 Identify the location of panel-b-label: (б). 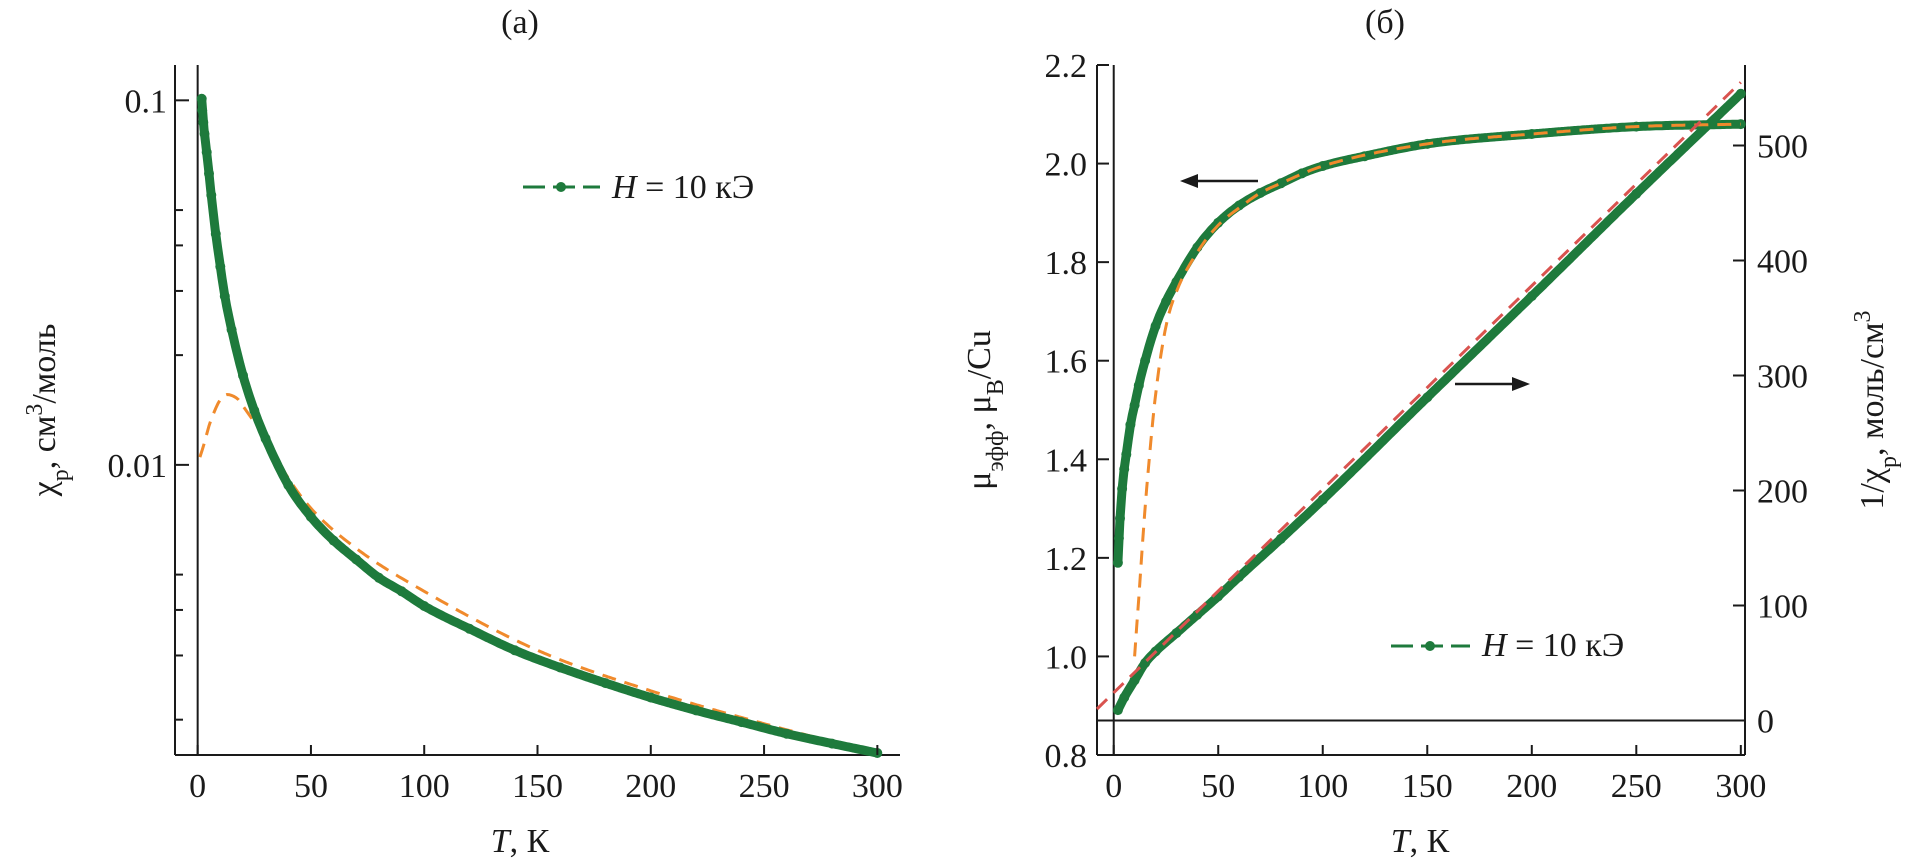
(1385, 22).